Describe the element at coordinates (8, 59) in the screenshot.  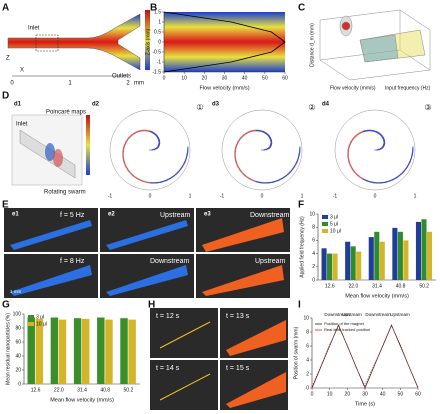
I see `axis-letter: Z` at that location.